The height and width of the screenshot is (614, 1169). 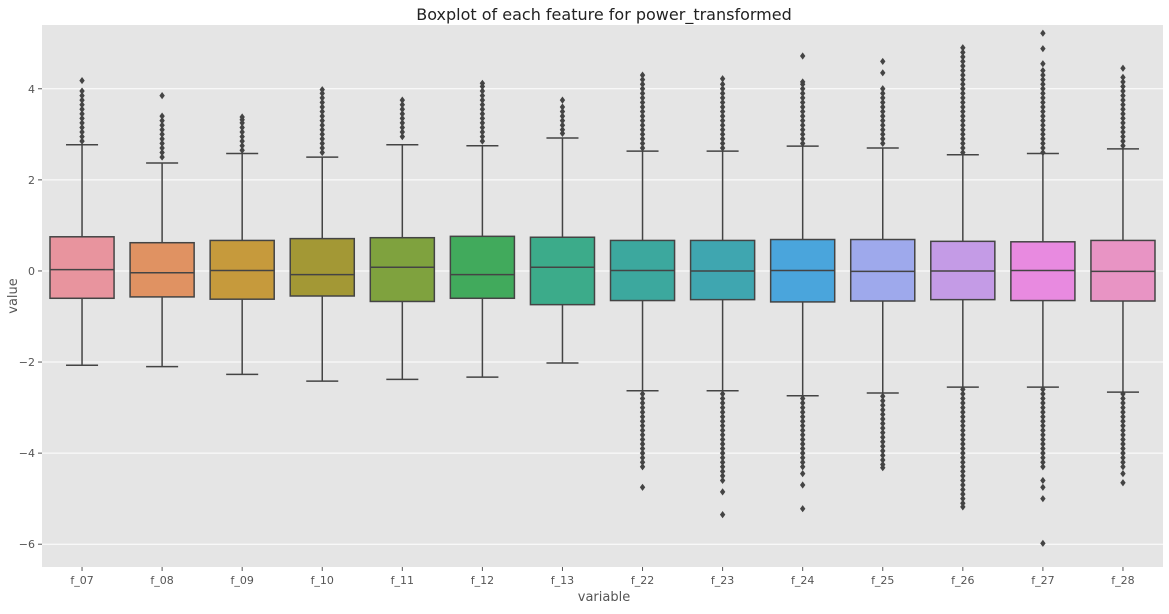 I want to click on x-tick-label: f_11, so click(x=402, y=580).